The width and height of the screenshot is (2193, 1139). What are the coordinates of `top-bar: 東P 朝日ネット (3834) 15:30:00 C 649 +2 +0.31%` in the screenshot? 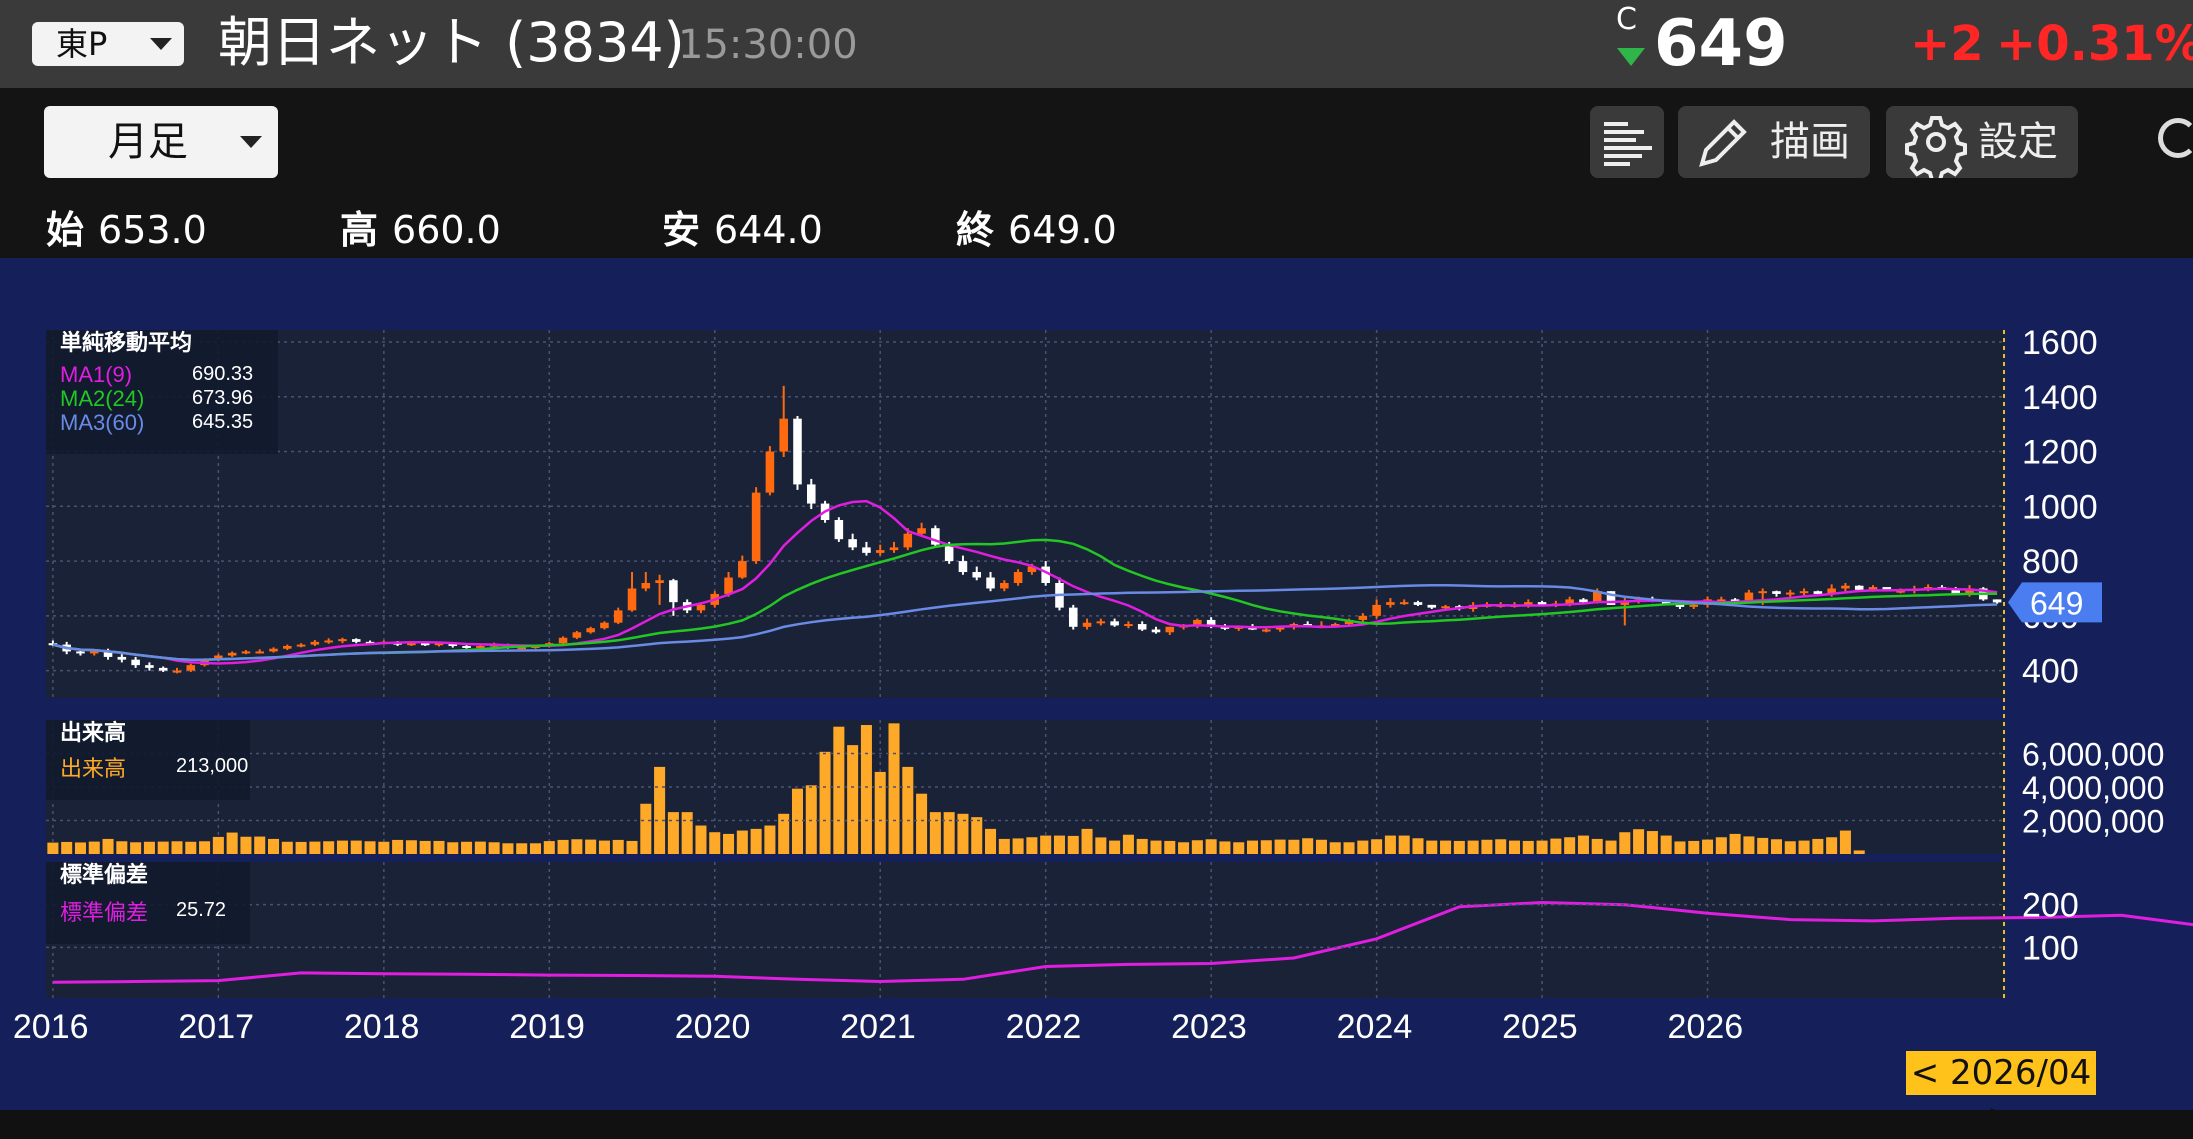 It's located at (1096, 44).